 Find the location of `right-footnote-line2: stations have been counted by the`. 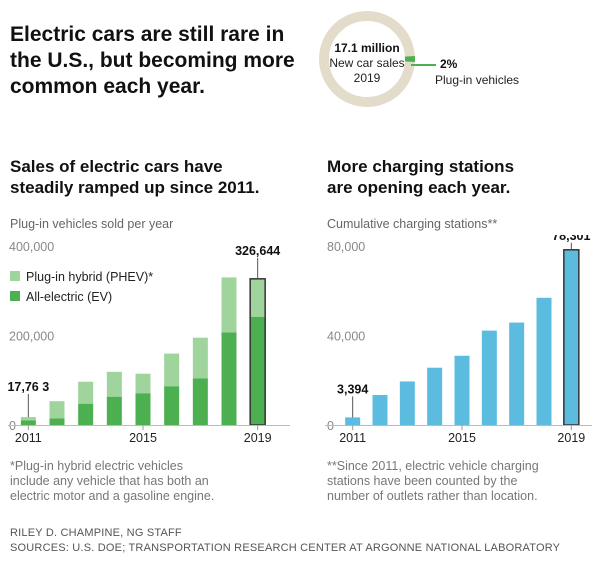

right-footnote-line2: stations have been counted by the is located at coordinates (422, 481).